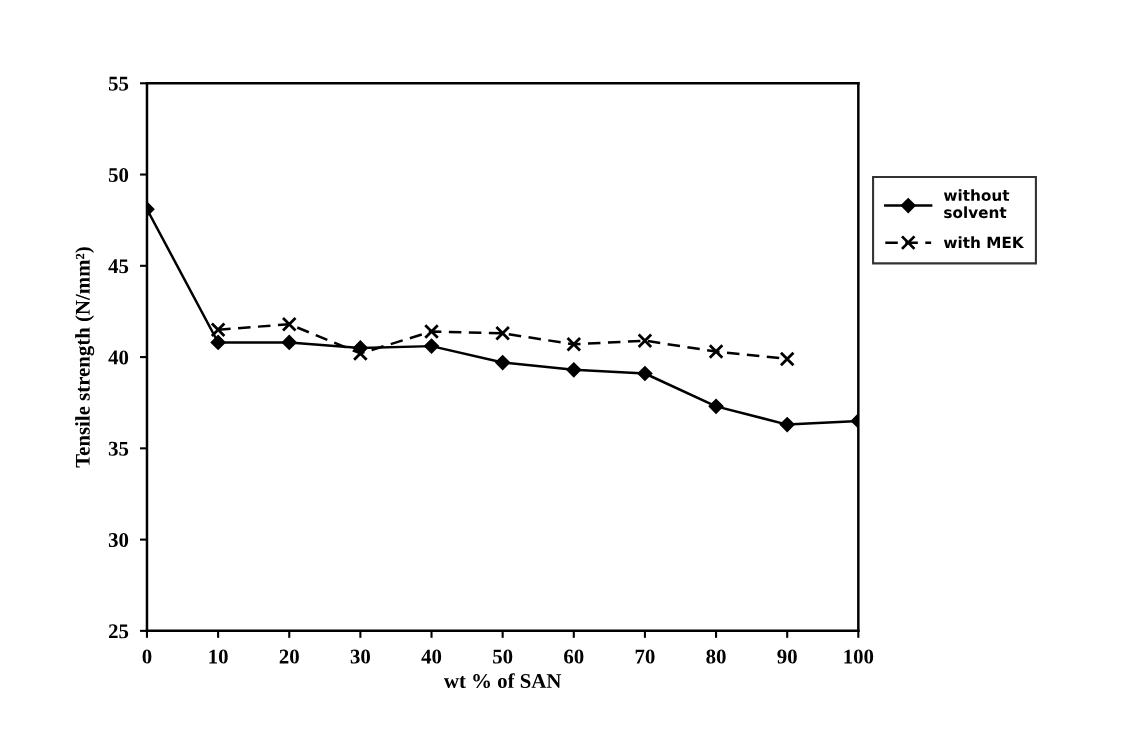 Image resolution: width=1122 pixels, height=737 pixels. What do you see at coordinates (118, 540) in the screenshot?
I see `y-tick-label: 30` at bounding box center [118, 540].